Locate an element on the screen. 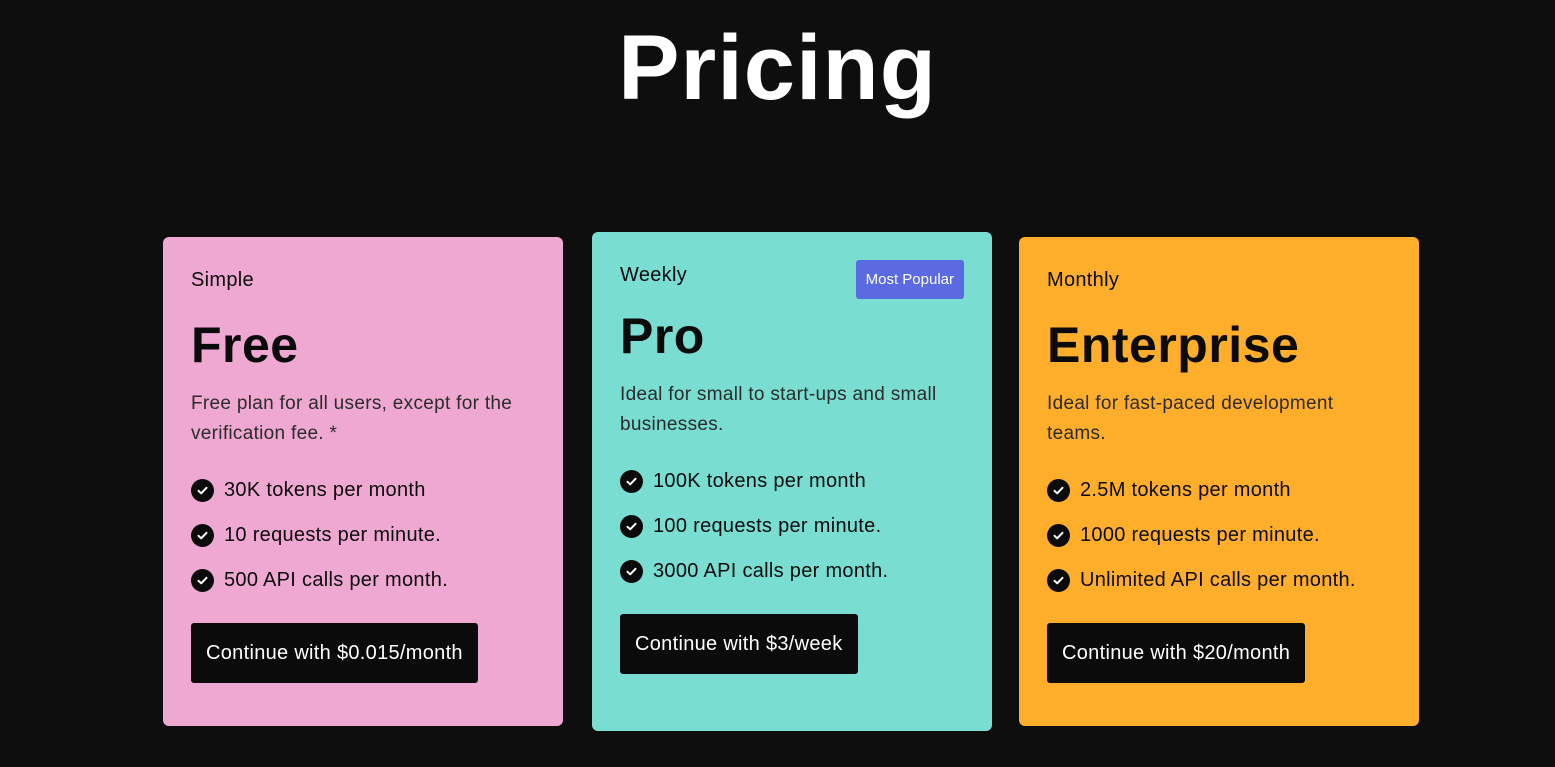 The image size is (1555, 767). feature-text: 2.5M tokens per month is located at coordinates (1185, 490).